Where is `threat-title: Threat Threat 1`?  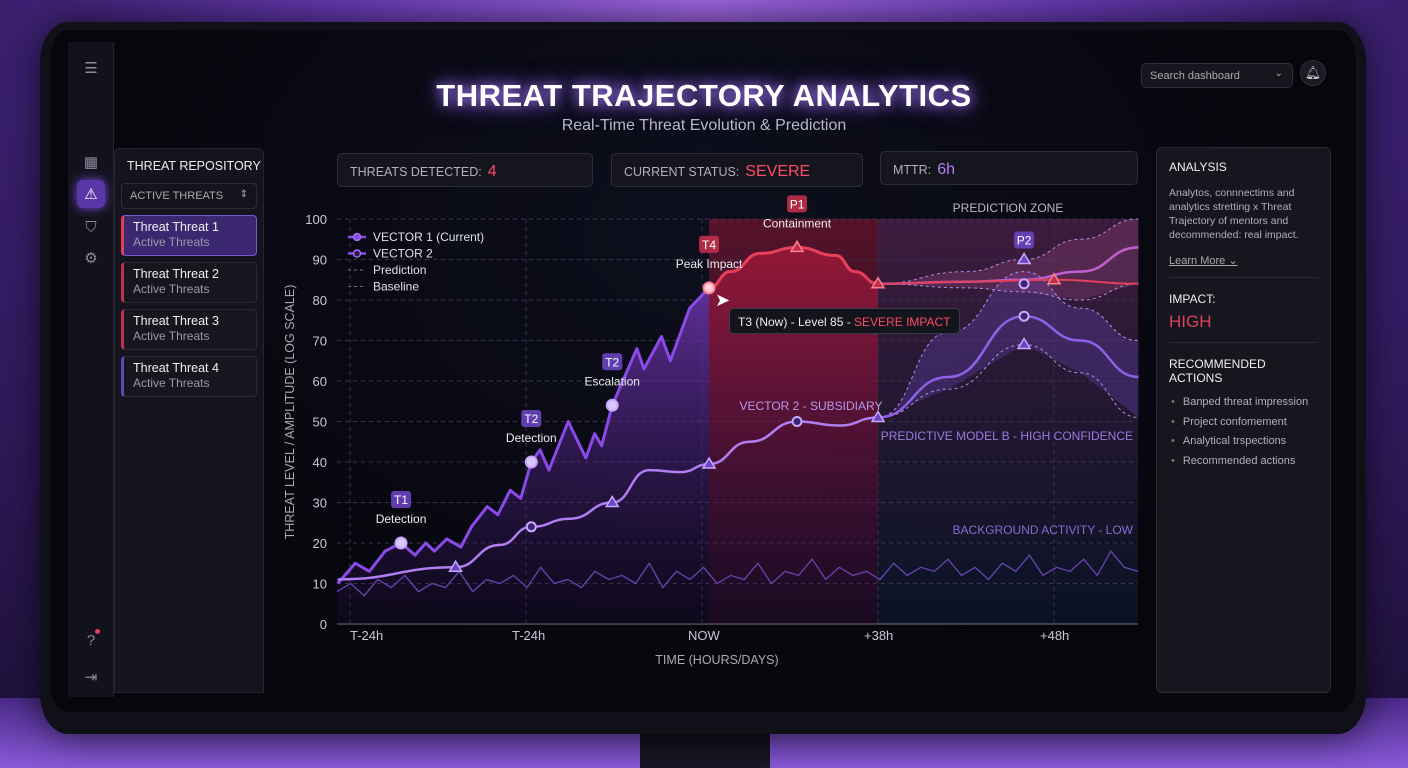
threat-title: Threat Threat 1 is located at coordinates (176, 227).